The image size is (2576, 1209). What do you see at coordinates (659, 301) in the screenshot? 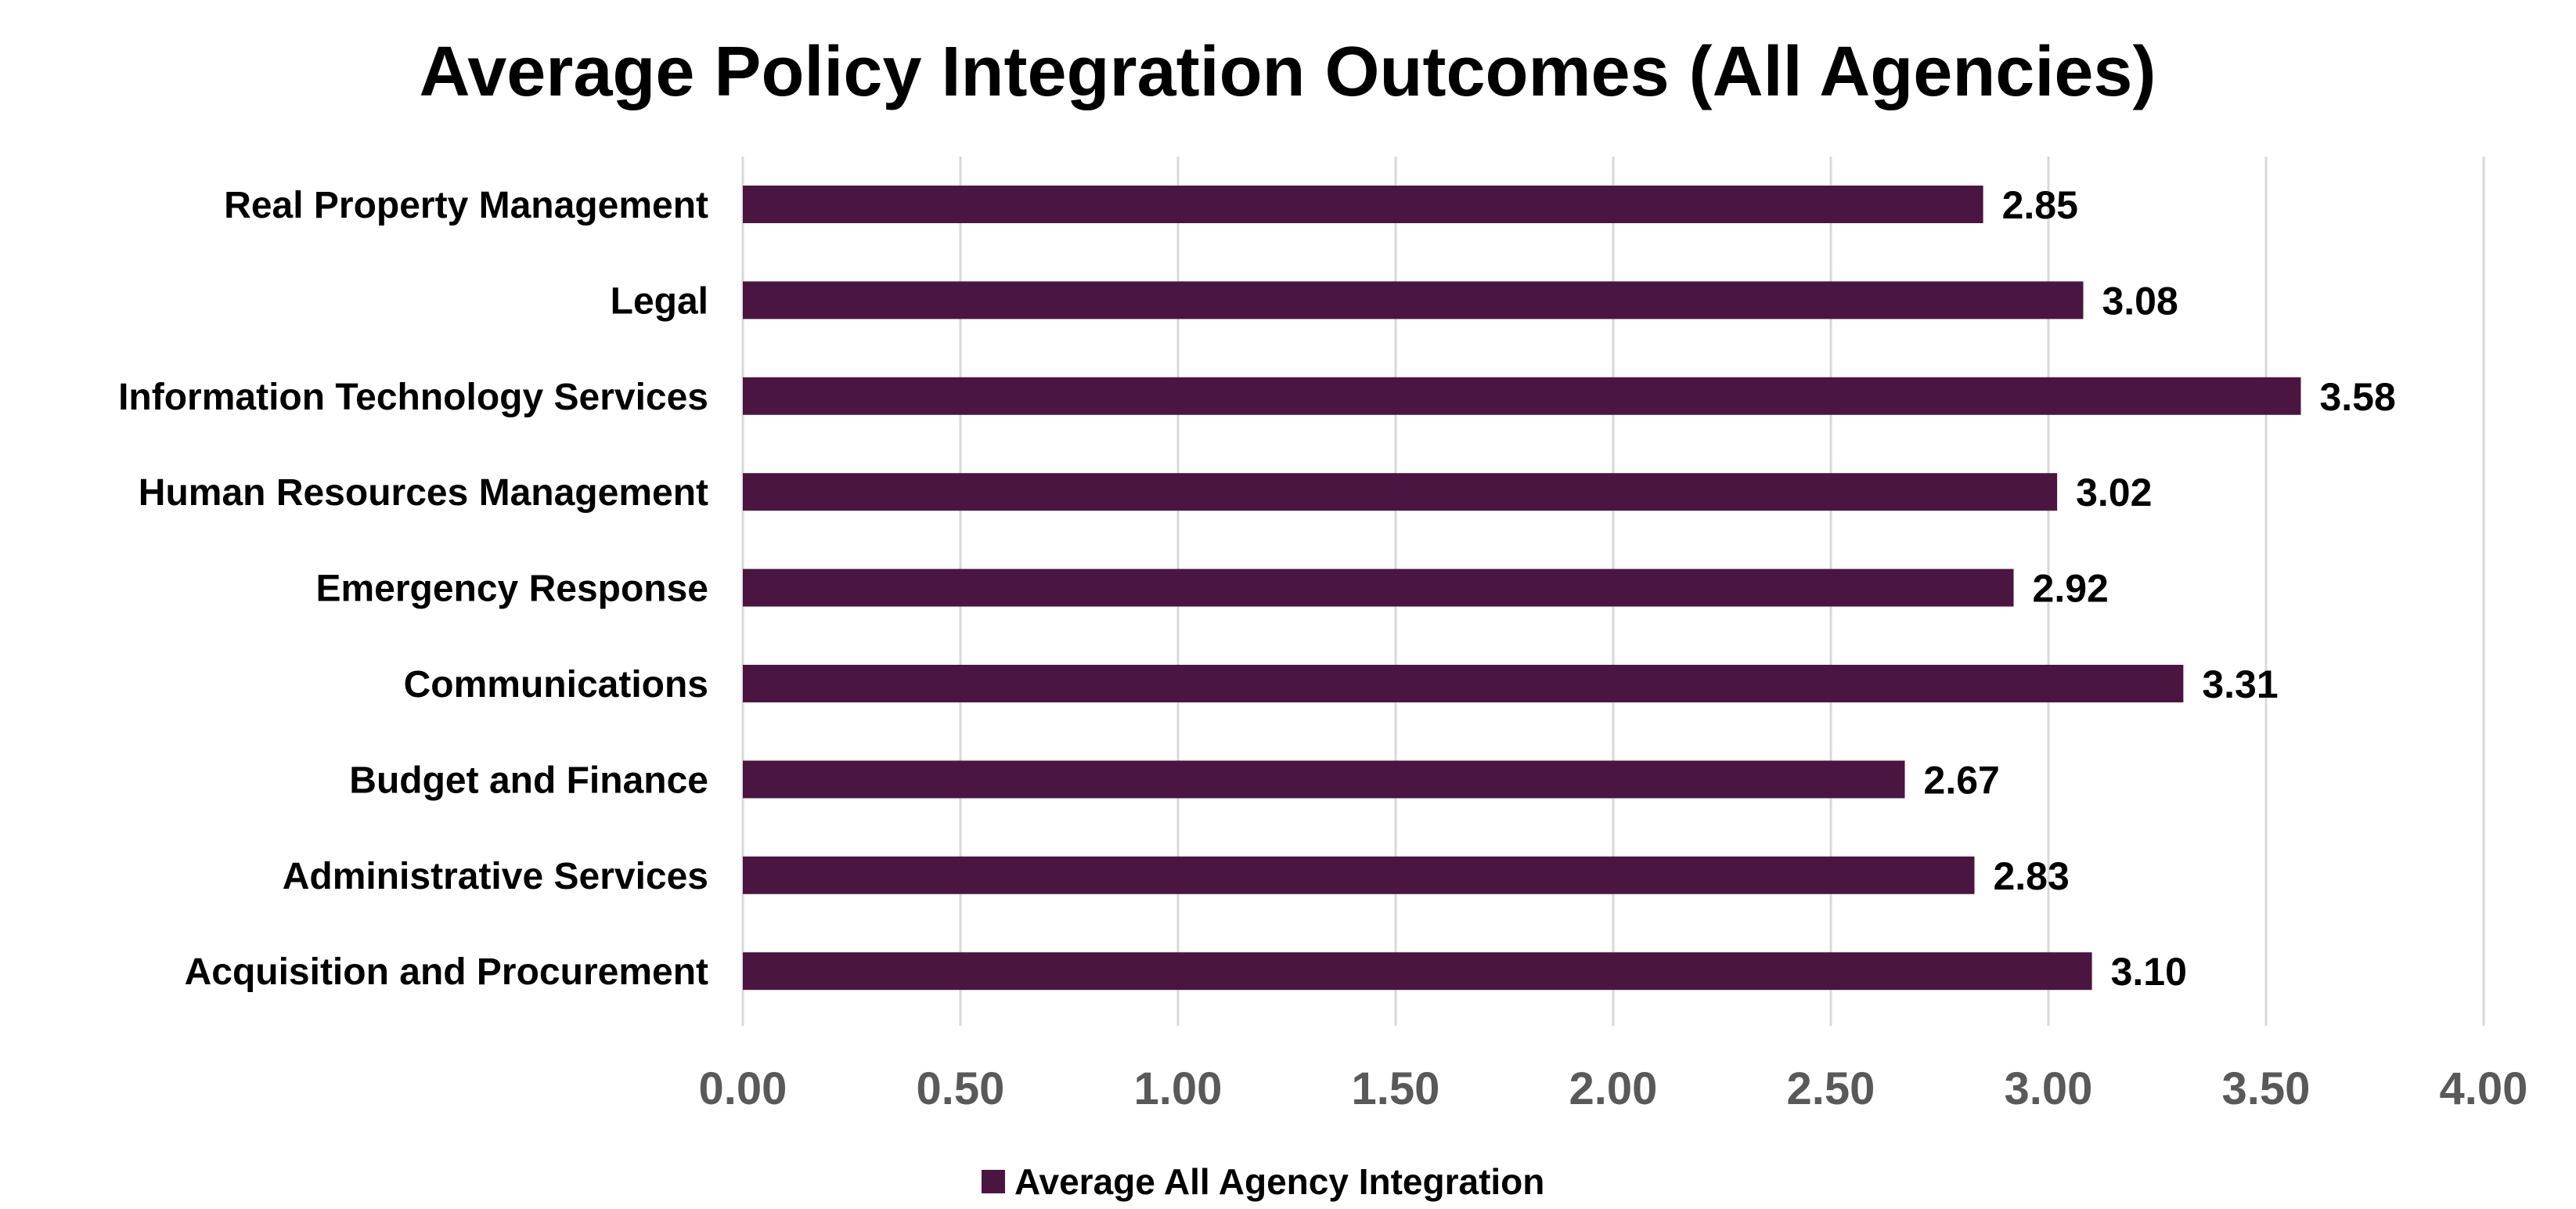
I see `category-label: Legal` at bounding box center [659, 301].